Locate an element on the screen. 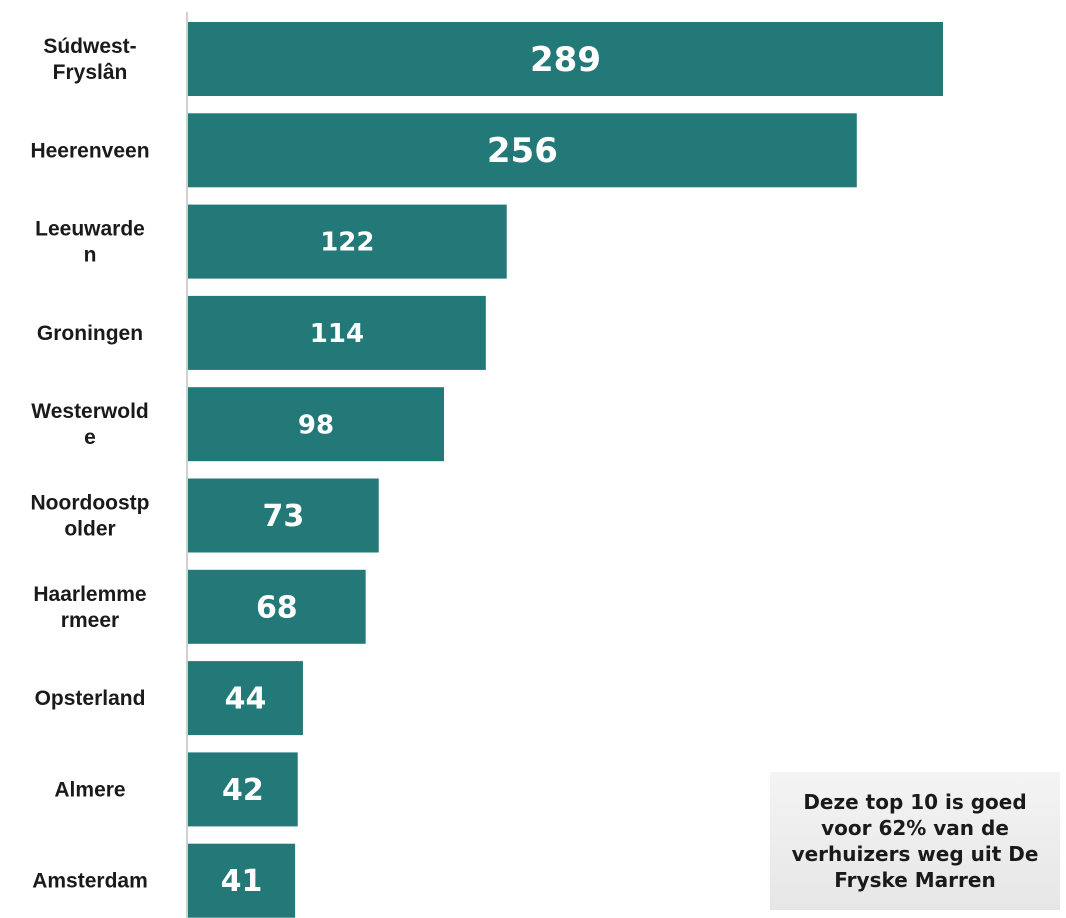 Image resolution: width=1066 pixels, height=918 pixels. category-label: Amsterdam is located at coordinates (90, 881).